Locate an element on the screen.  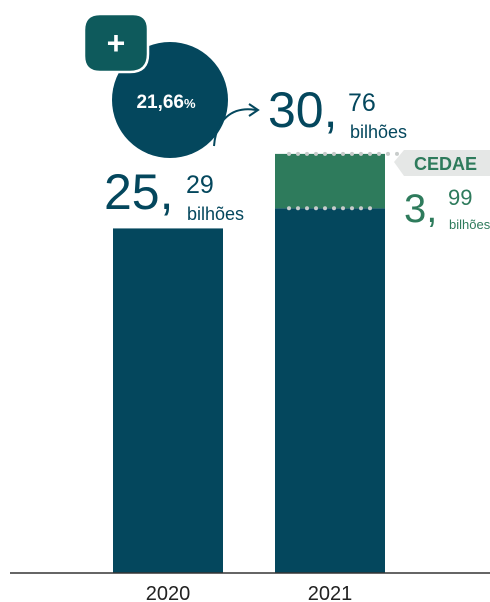
value-2020-dec: 29 is located at coordinates (200, 185).